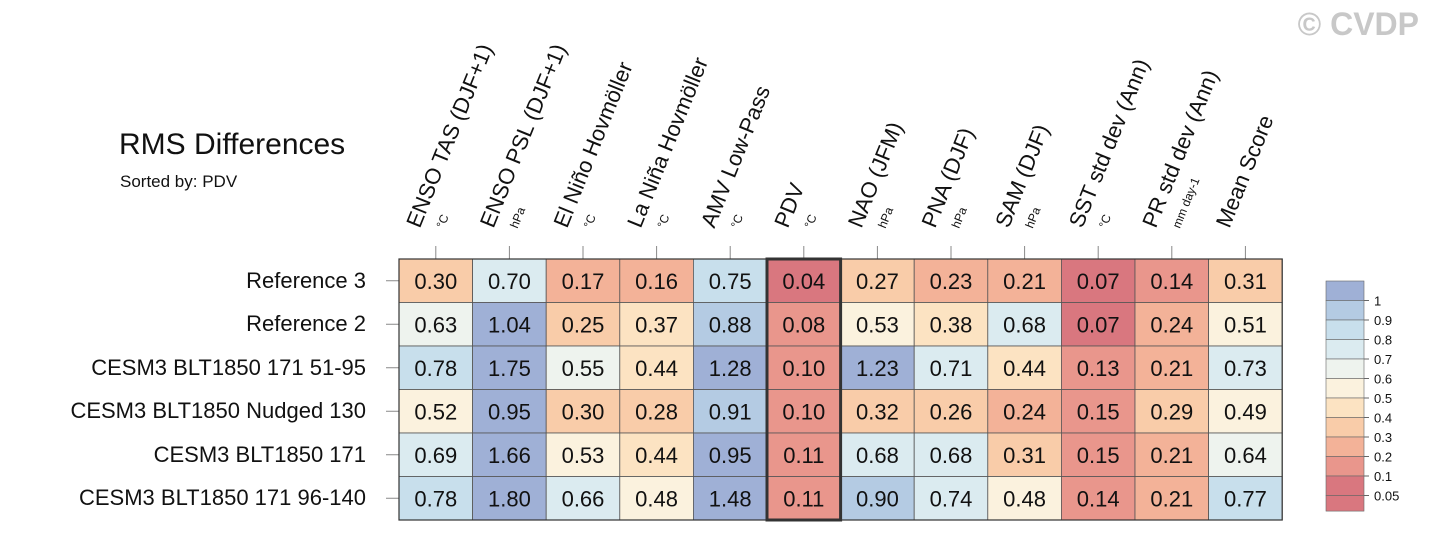 This screenshot has width=1429, height=542. I want to click on row-label: CESM3 BLT1850 171, so click(259, 454).